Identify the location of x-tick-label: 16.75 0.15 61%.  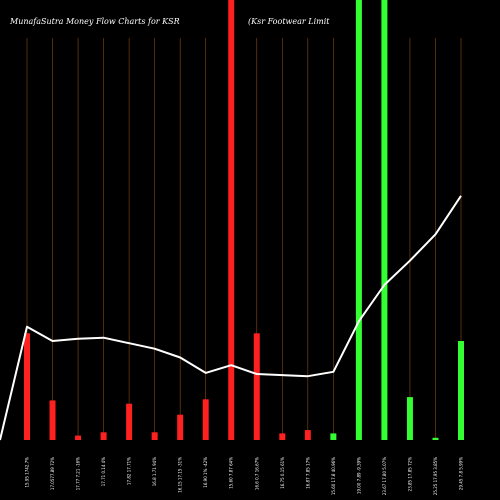
(282, 473).